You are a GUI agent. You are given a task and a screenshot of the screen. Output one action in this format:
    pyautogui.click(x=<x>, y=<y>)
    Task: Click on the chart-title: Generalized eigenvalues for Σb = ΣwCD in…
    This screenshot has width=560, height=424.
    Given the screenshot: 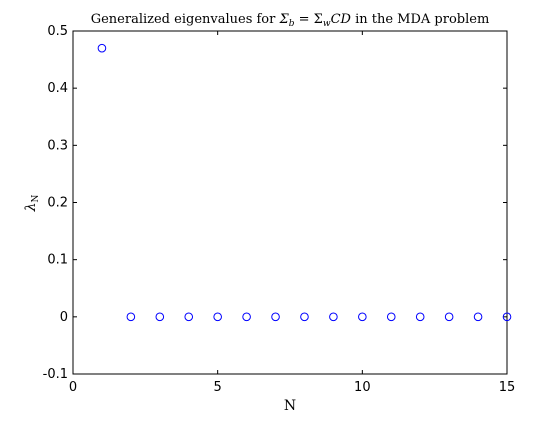 What is the action you would take?
    pyautogui.click(x=290, y=20)
    